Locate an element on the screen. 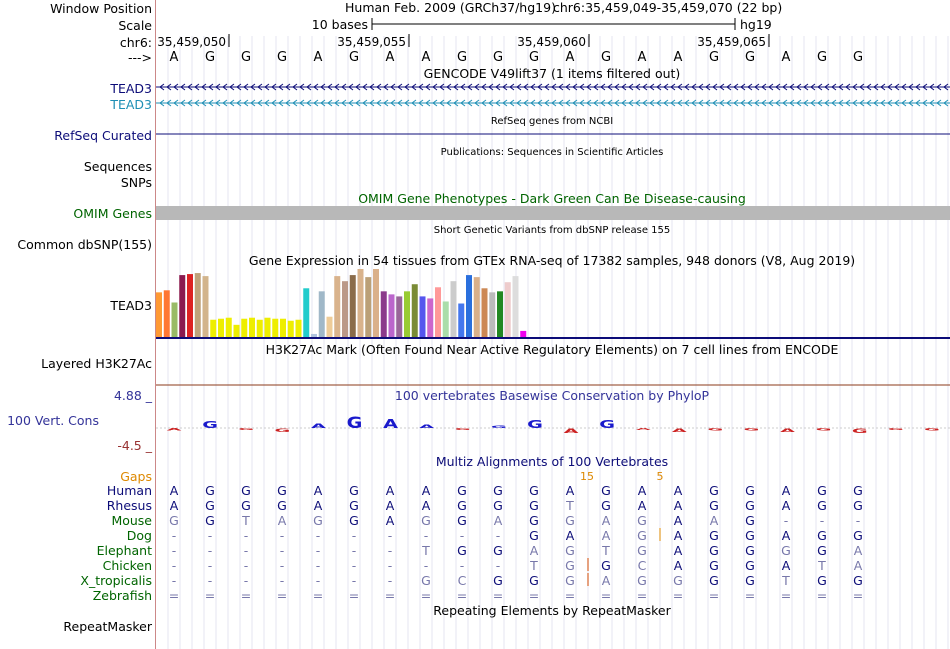  label-divider is located at coordinates (155, 324).